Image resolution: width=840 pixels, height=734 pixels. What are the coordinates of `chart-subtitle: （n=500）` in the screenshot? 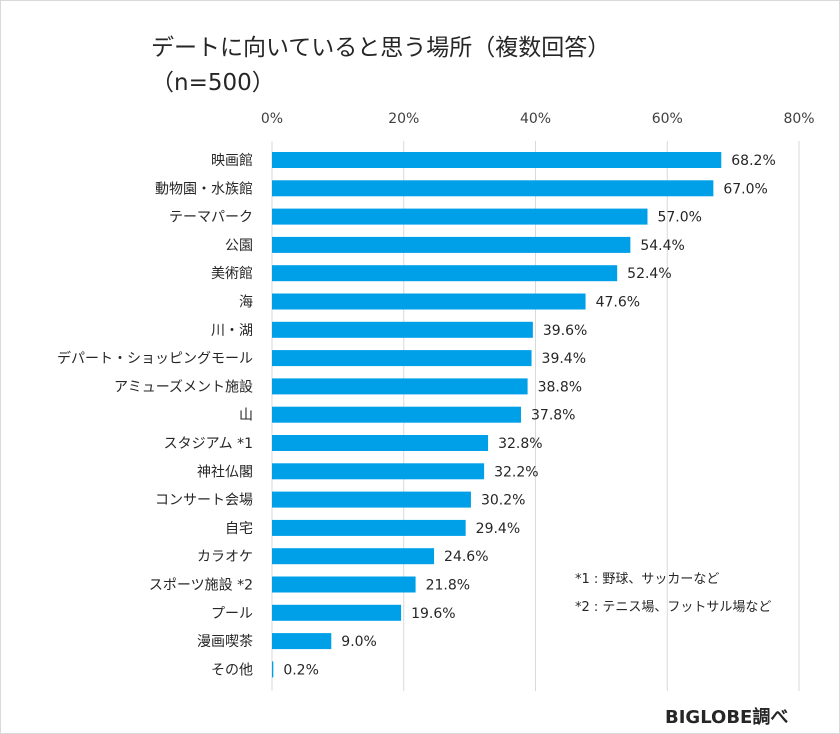 It's located at (213, 83).